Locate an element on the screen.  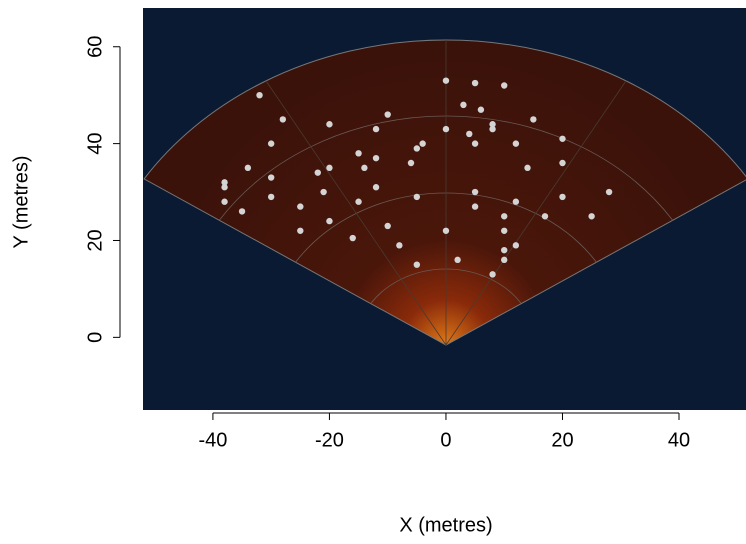
x-tick-label: -20 is located at coordinates (329, 440).